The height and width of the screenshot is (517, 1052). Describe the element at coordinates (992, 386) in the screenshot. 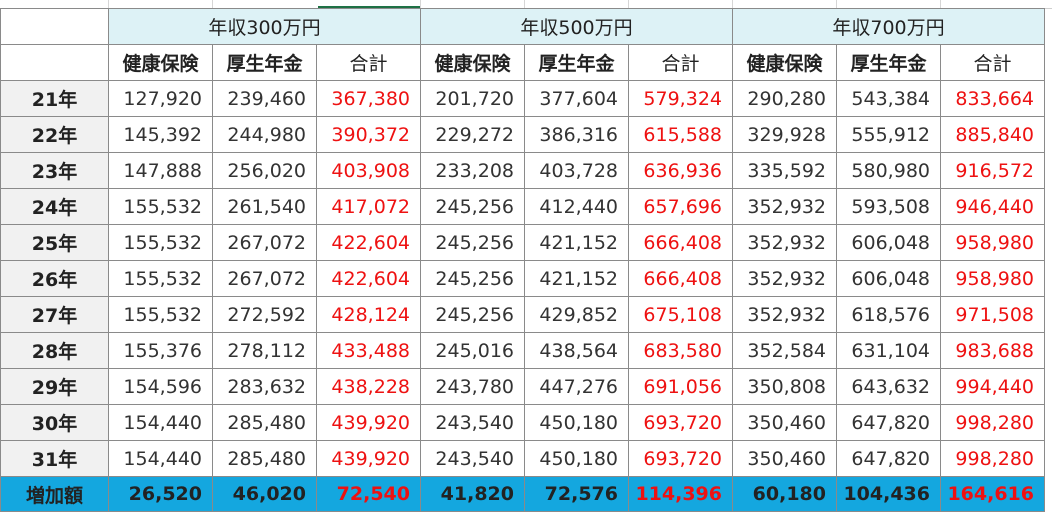

I see `value-cell: 994,440` at that location.